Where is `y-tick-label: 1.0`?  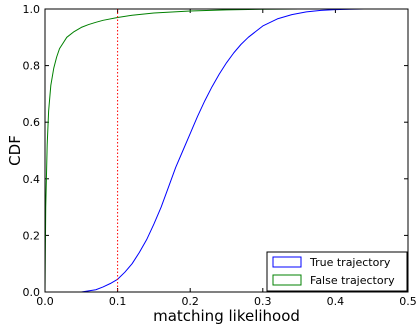 y-tick-label: 1.0 is located at coordinates (32, 9).